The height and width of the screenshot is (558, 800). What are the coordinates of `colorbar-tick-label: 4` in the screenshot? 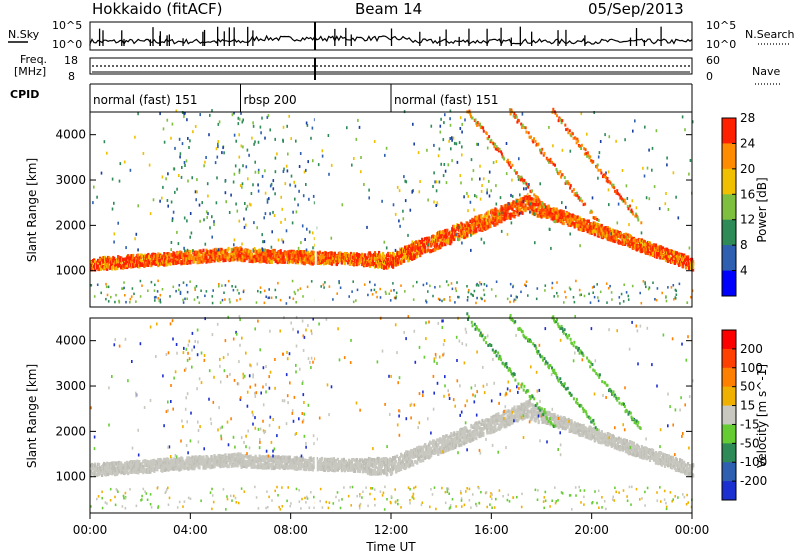 It's located at (744, 271).